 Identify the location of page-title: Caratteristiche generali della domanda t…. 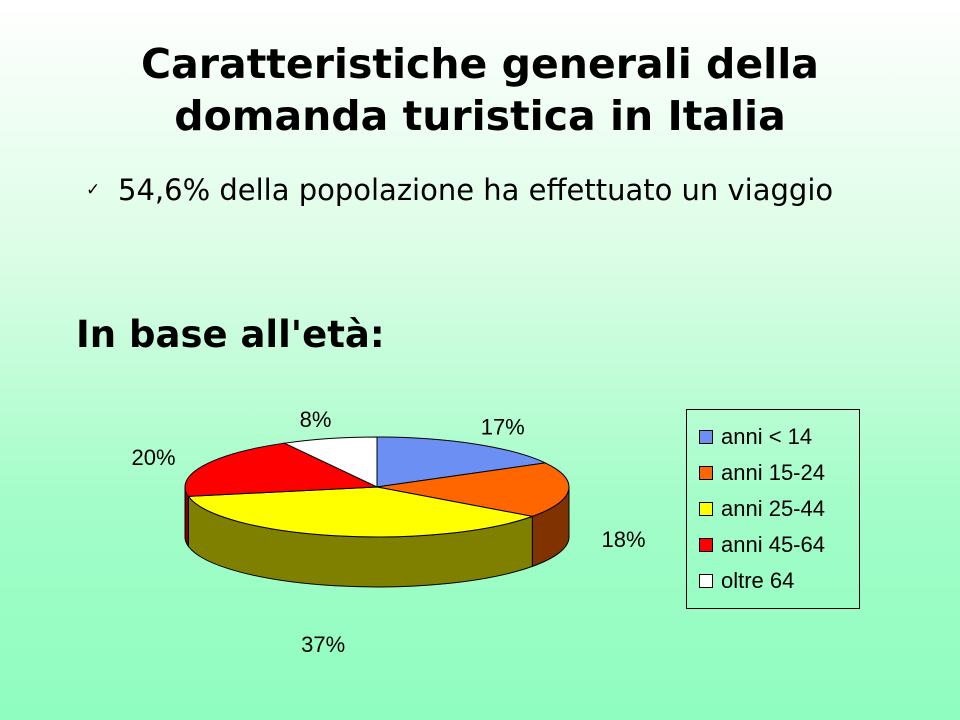
(480, 90).